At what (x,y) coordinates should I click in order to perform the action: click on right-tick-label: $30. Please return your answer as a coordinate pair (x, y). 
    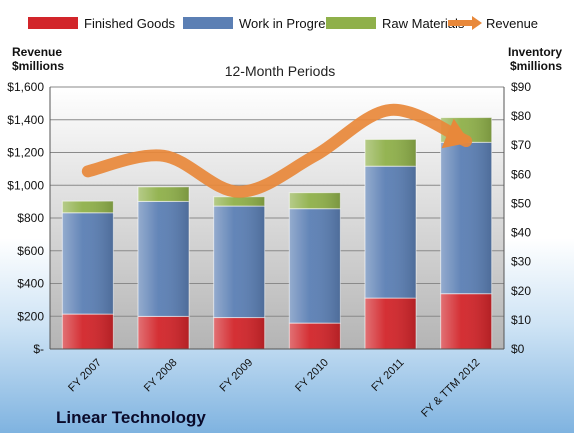
    Looking at the image, I should click on (521, 262).